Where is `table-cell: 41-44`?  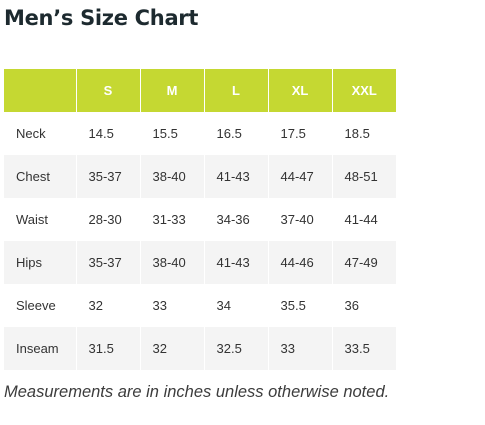
table-cell: 41-44 is located at coordinates (361, 219).